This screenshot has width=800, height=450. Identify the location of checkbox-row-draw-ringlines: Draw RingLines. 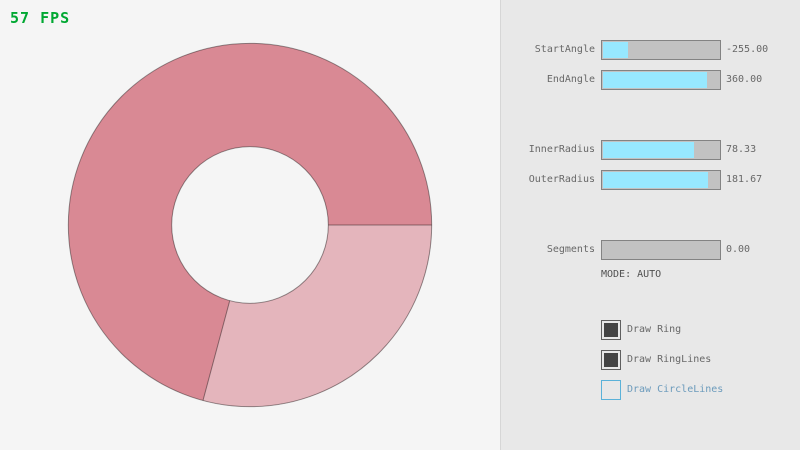
(656, 360).